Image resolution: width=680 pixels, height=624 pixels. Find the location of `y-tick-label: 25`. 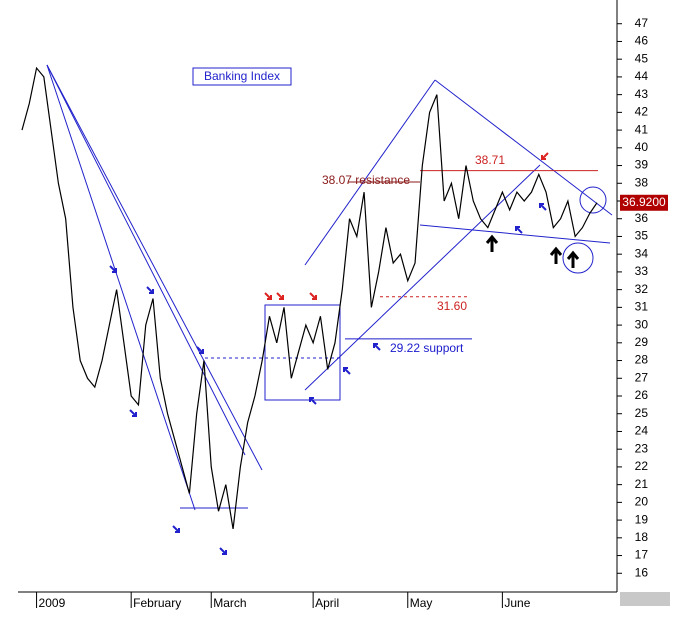

y-tick-label: 25 is located at coordinates (642, 413).